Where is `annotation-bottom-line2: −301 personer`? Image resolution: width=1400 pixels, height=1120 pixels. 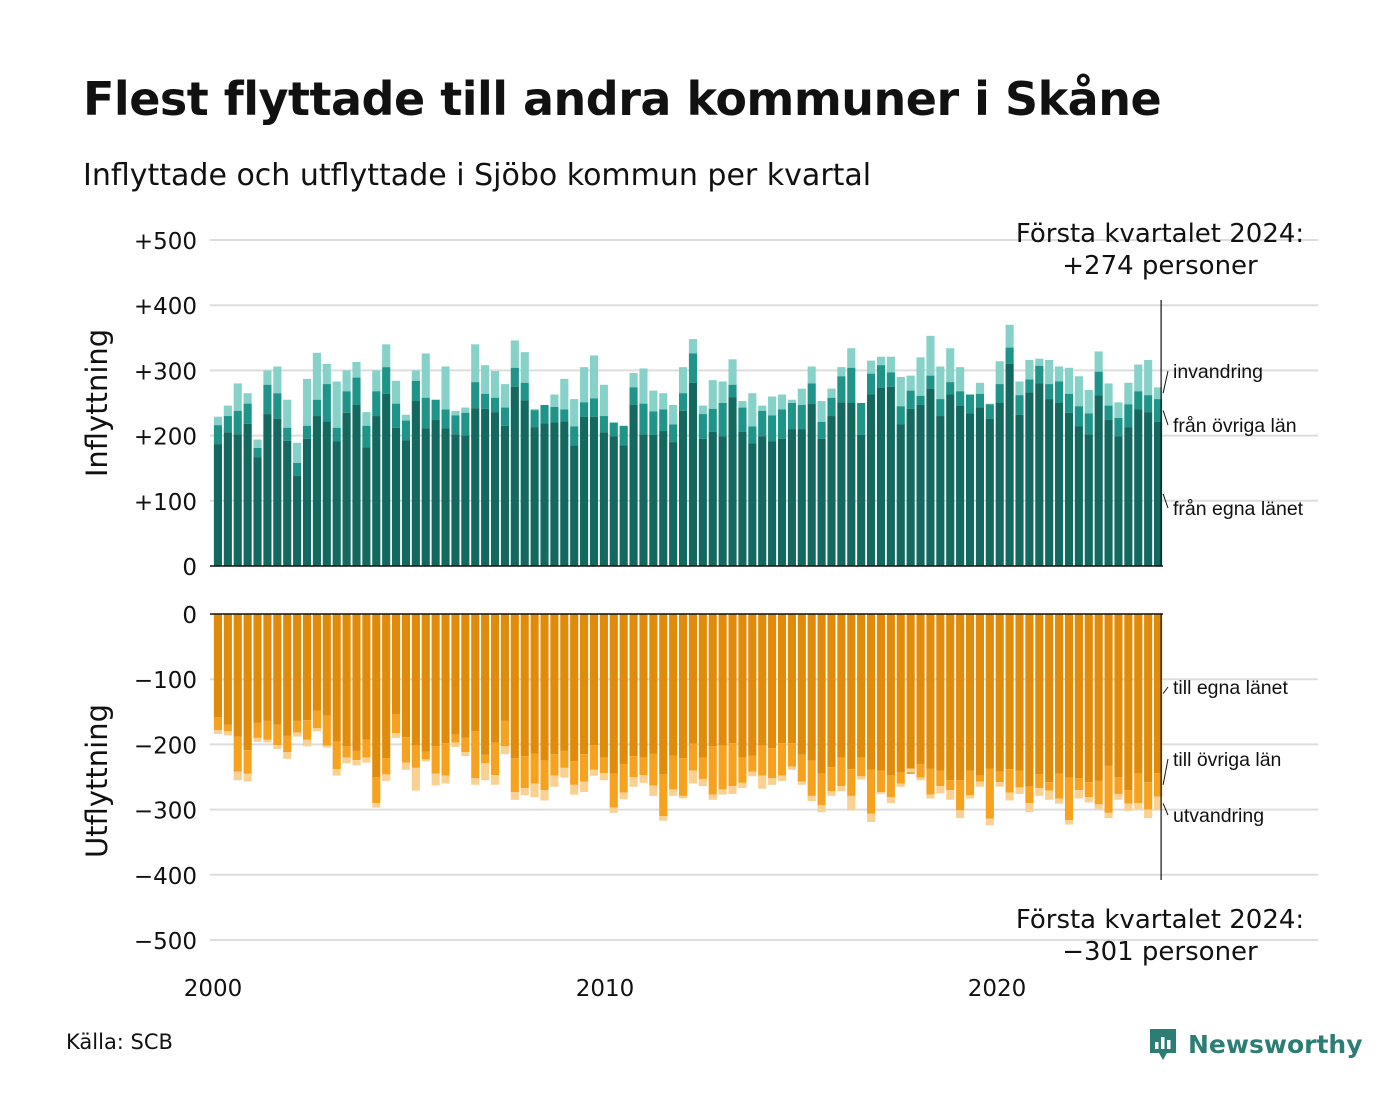 annotation-bottom-line2: −301 personer is located at coordinates (1160, 952).